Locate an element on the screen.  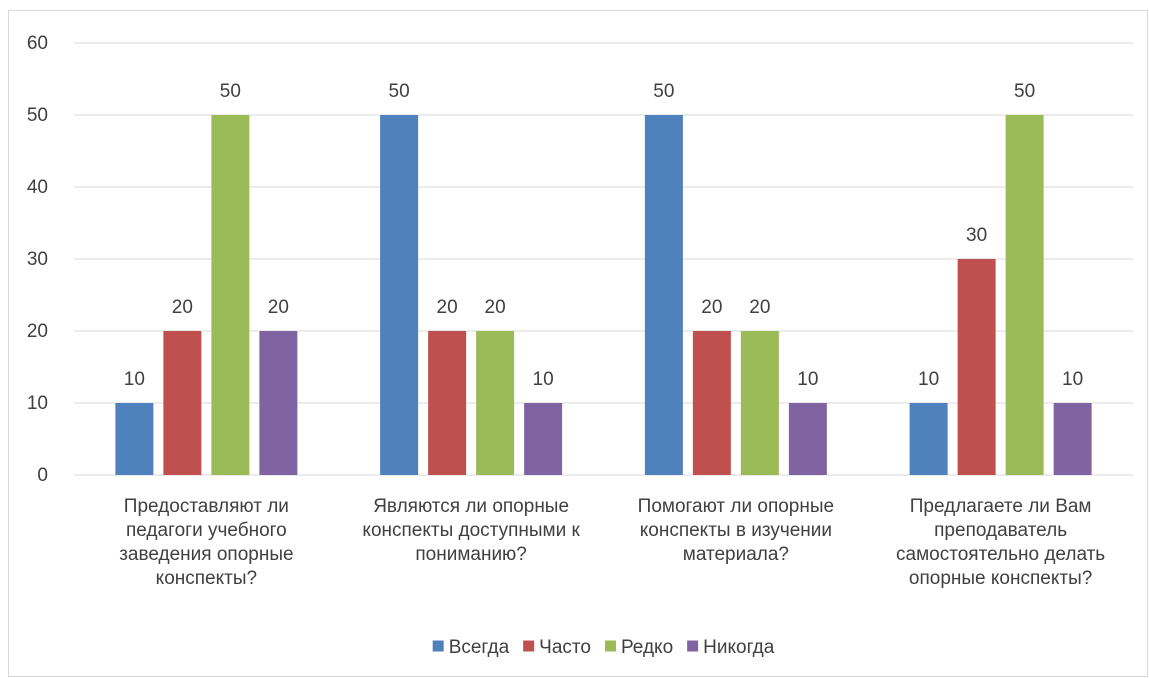
category-label: заведения опорные is located at coordinates (206, 554).